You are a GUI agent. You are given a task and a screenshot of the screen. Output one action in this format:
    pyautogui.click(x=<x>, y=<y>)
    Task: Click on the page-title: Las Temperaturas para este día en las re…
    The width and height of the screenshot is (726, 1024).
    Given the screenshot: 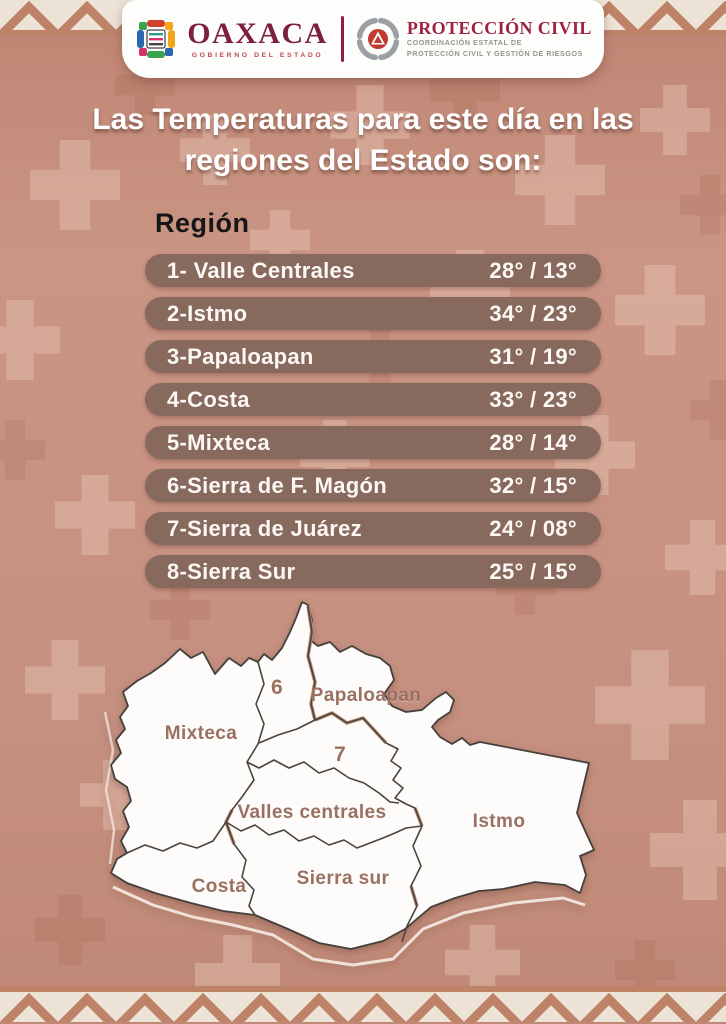 What is the action you would take?
    pyautogui.click(x=363, y=140)
    